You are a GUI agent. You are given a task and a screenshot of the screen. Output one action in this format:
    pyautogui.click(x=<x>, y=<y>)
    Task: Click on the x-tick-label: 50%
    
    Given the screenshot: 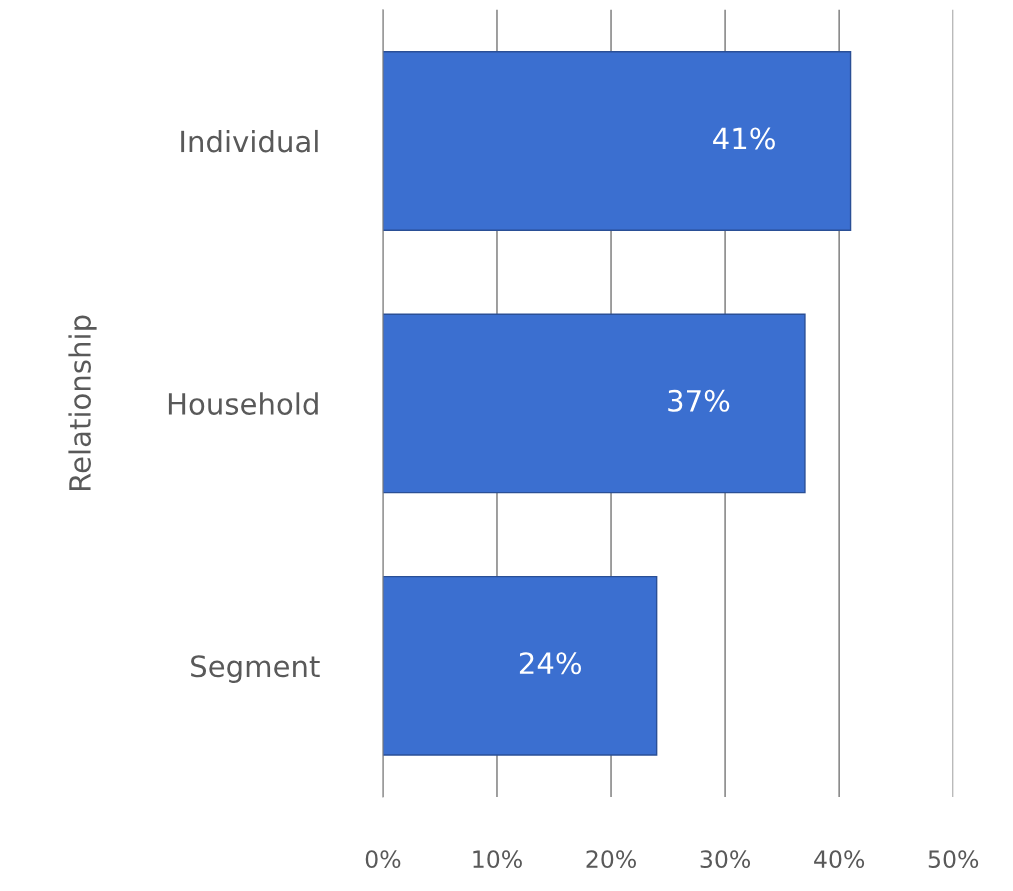 What is the action you would take?
    pyautogui.click(x=953, y=859)
    